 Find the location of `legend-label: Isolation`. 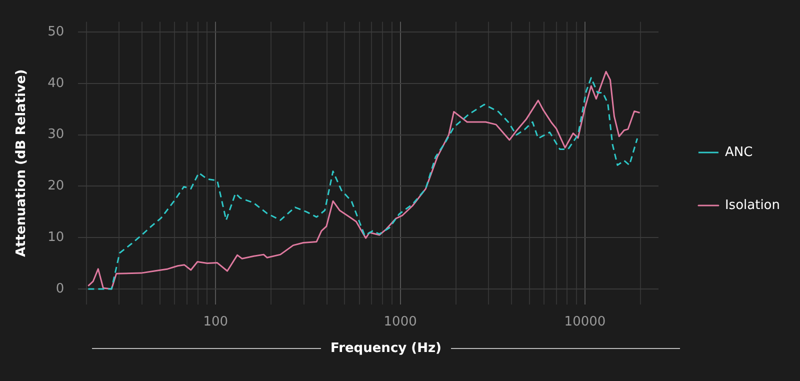

legend-label: Isolation is located at coordinates (752, 205).